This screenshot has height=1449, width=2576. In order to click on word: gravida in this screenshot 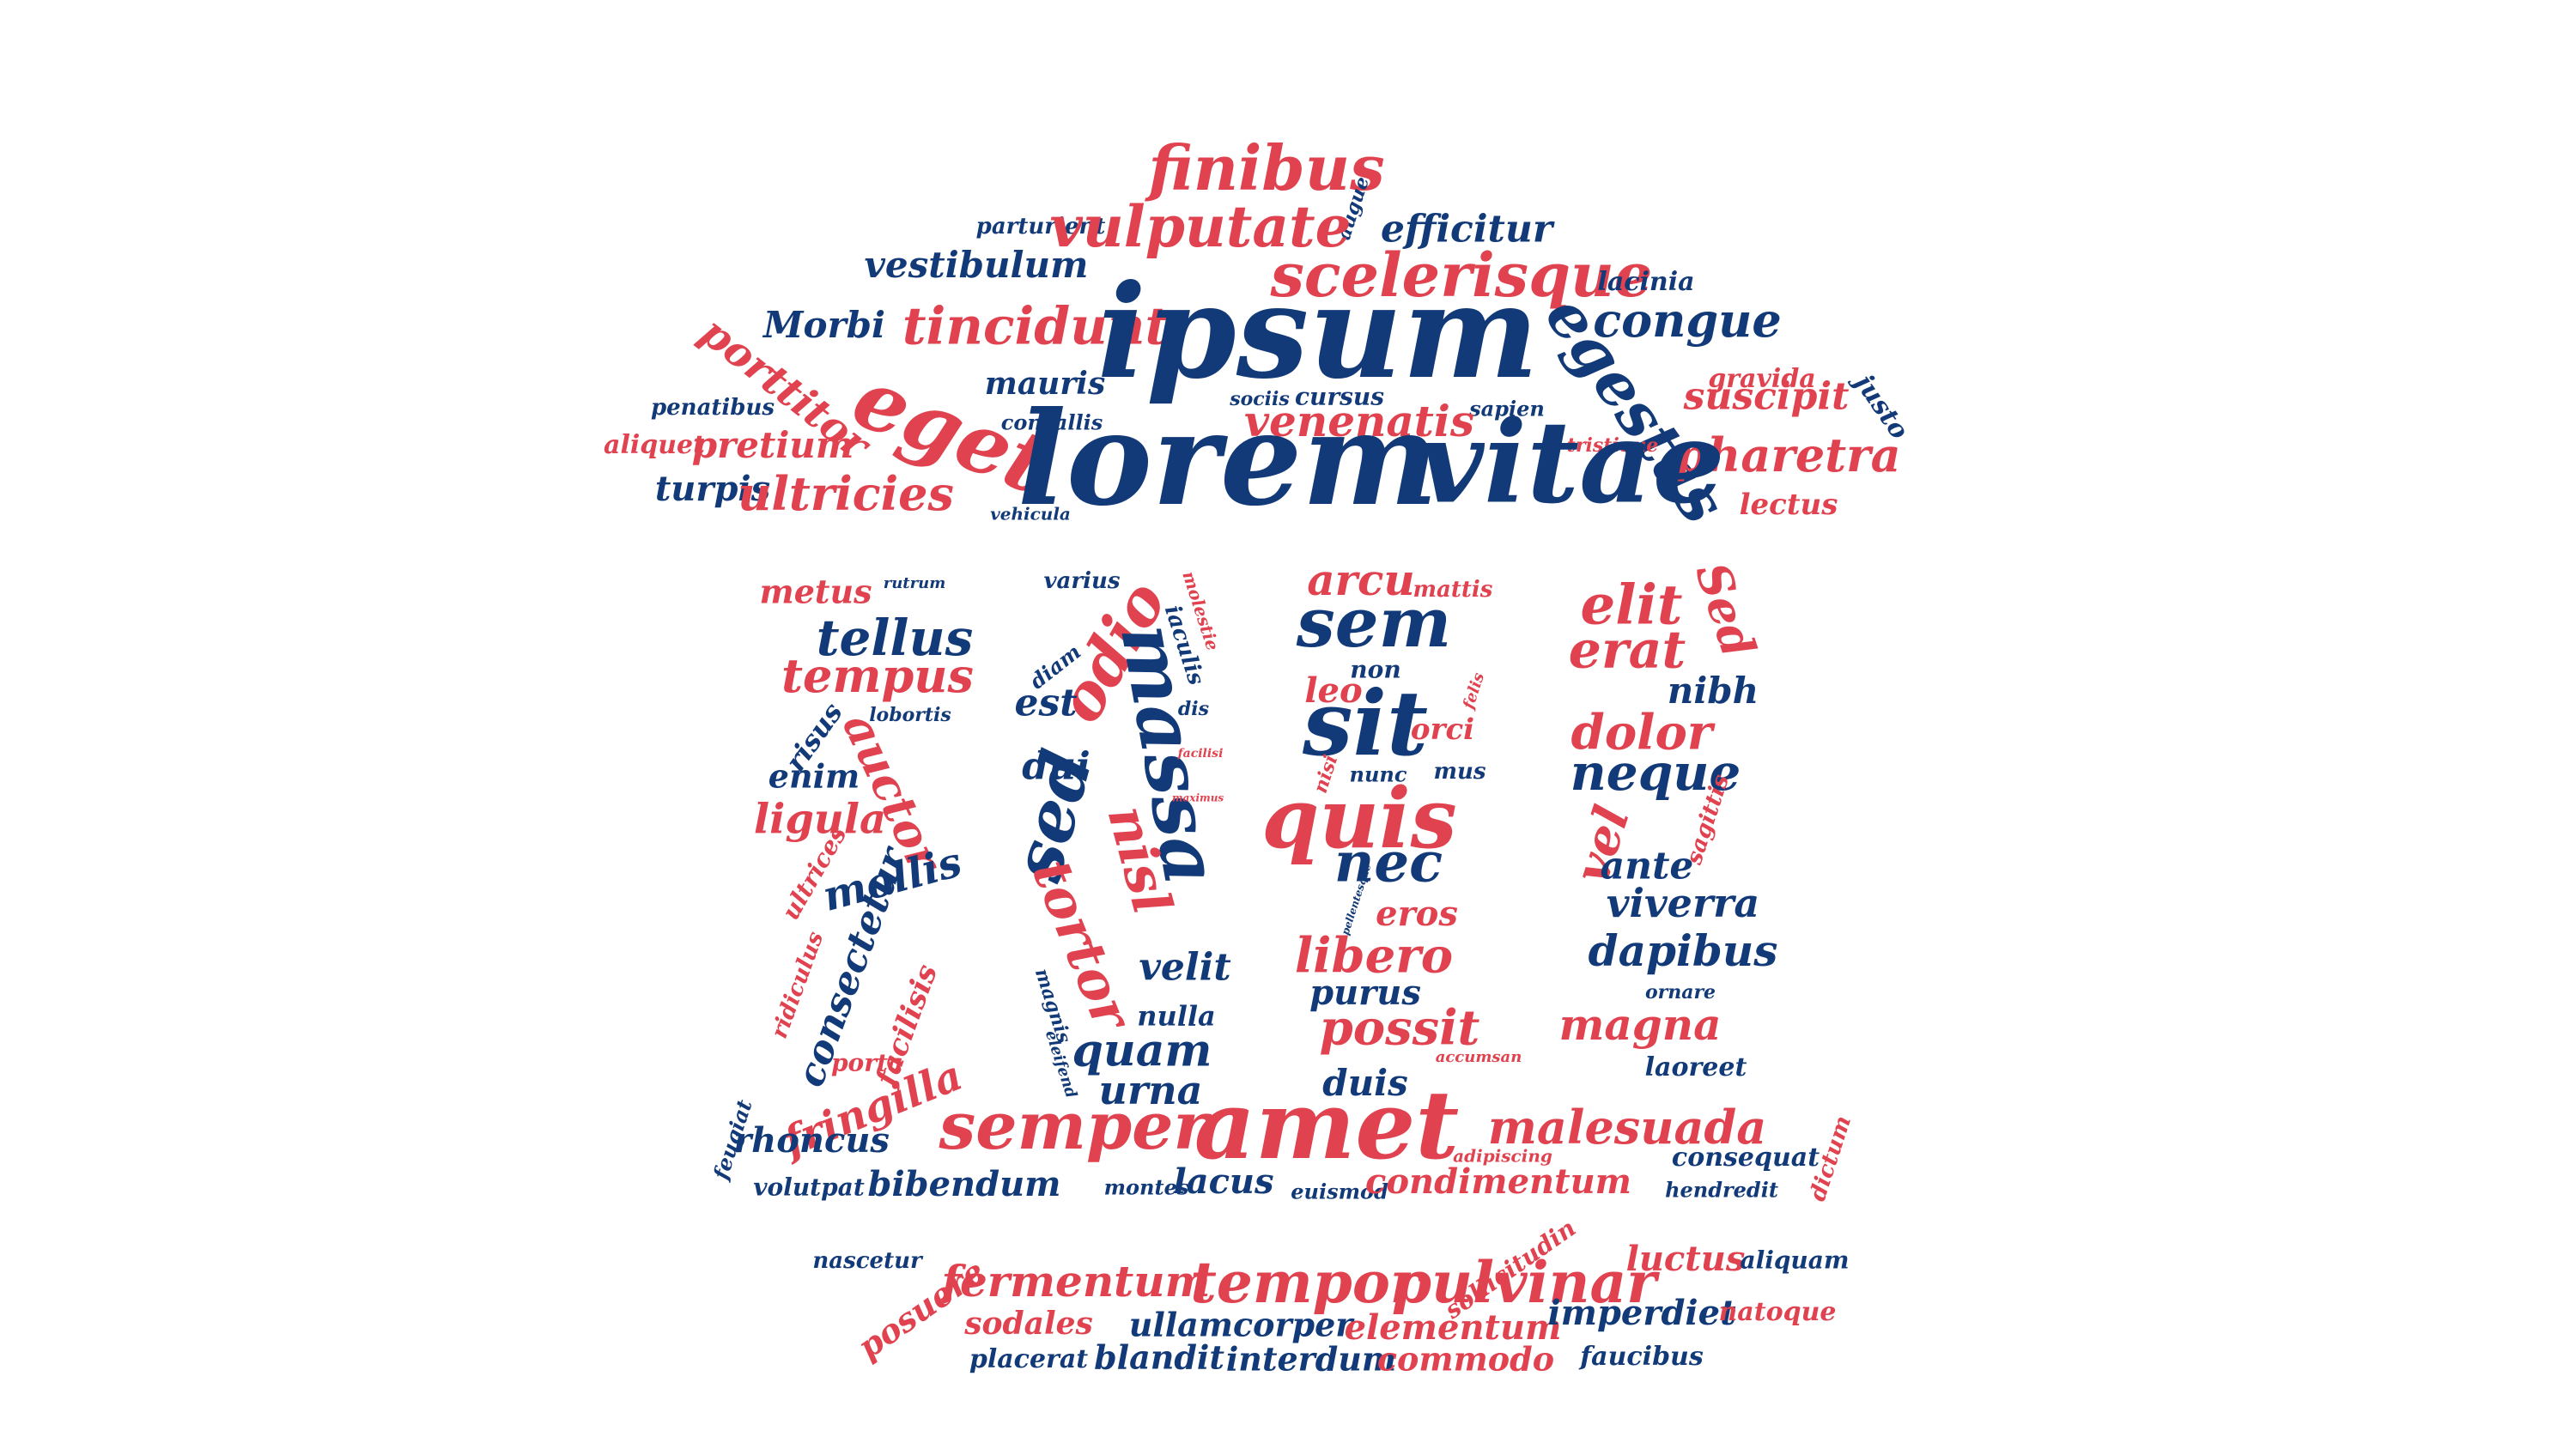, I will do `click(1762, 379)`.